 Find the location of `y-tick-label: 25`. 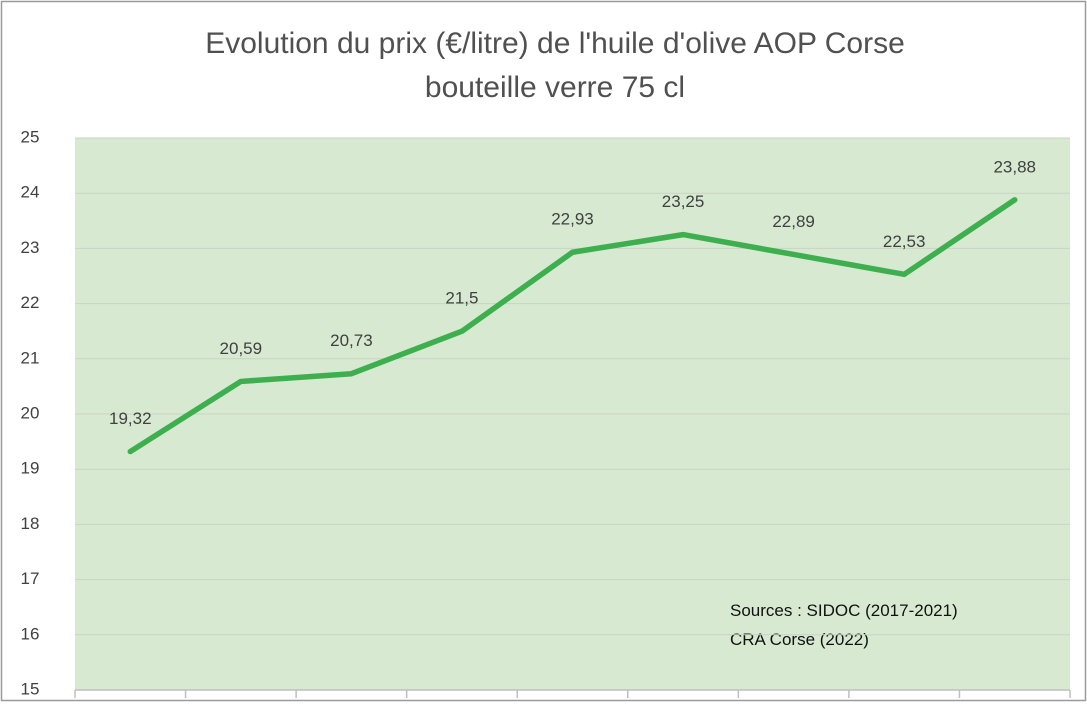

y-tick-label: 25 is located at coordinates (30, 136).